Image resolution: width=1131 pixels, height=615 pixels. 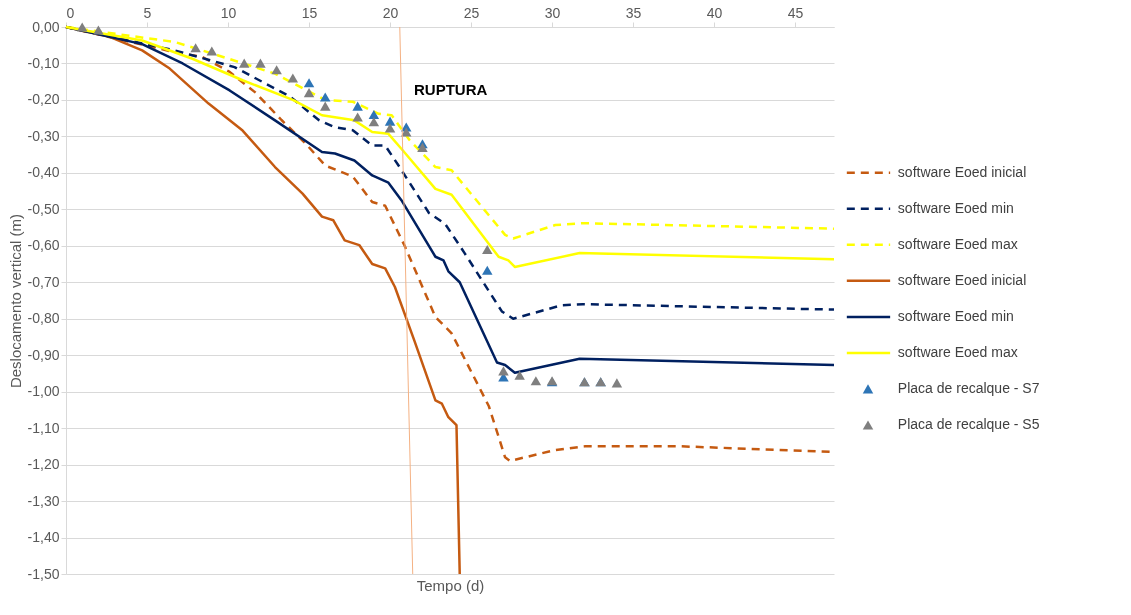 I want to click on y-tick-label: -1,30, so click(x=43, y=500).